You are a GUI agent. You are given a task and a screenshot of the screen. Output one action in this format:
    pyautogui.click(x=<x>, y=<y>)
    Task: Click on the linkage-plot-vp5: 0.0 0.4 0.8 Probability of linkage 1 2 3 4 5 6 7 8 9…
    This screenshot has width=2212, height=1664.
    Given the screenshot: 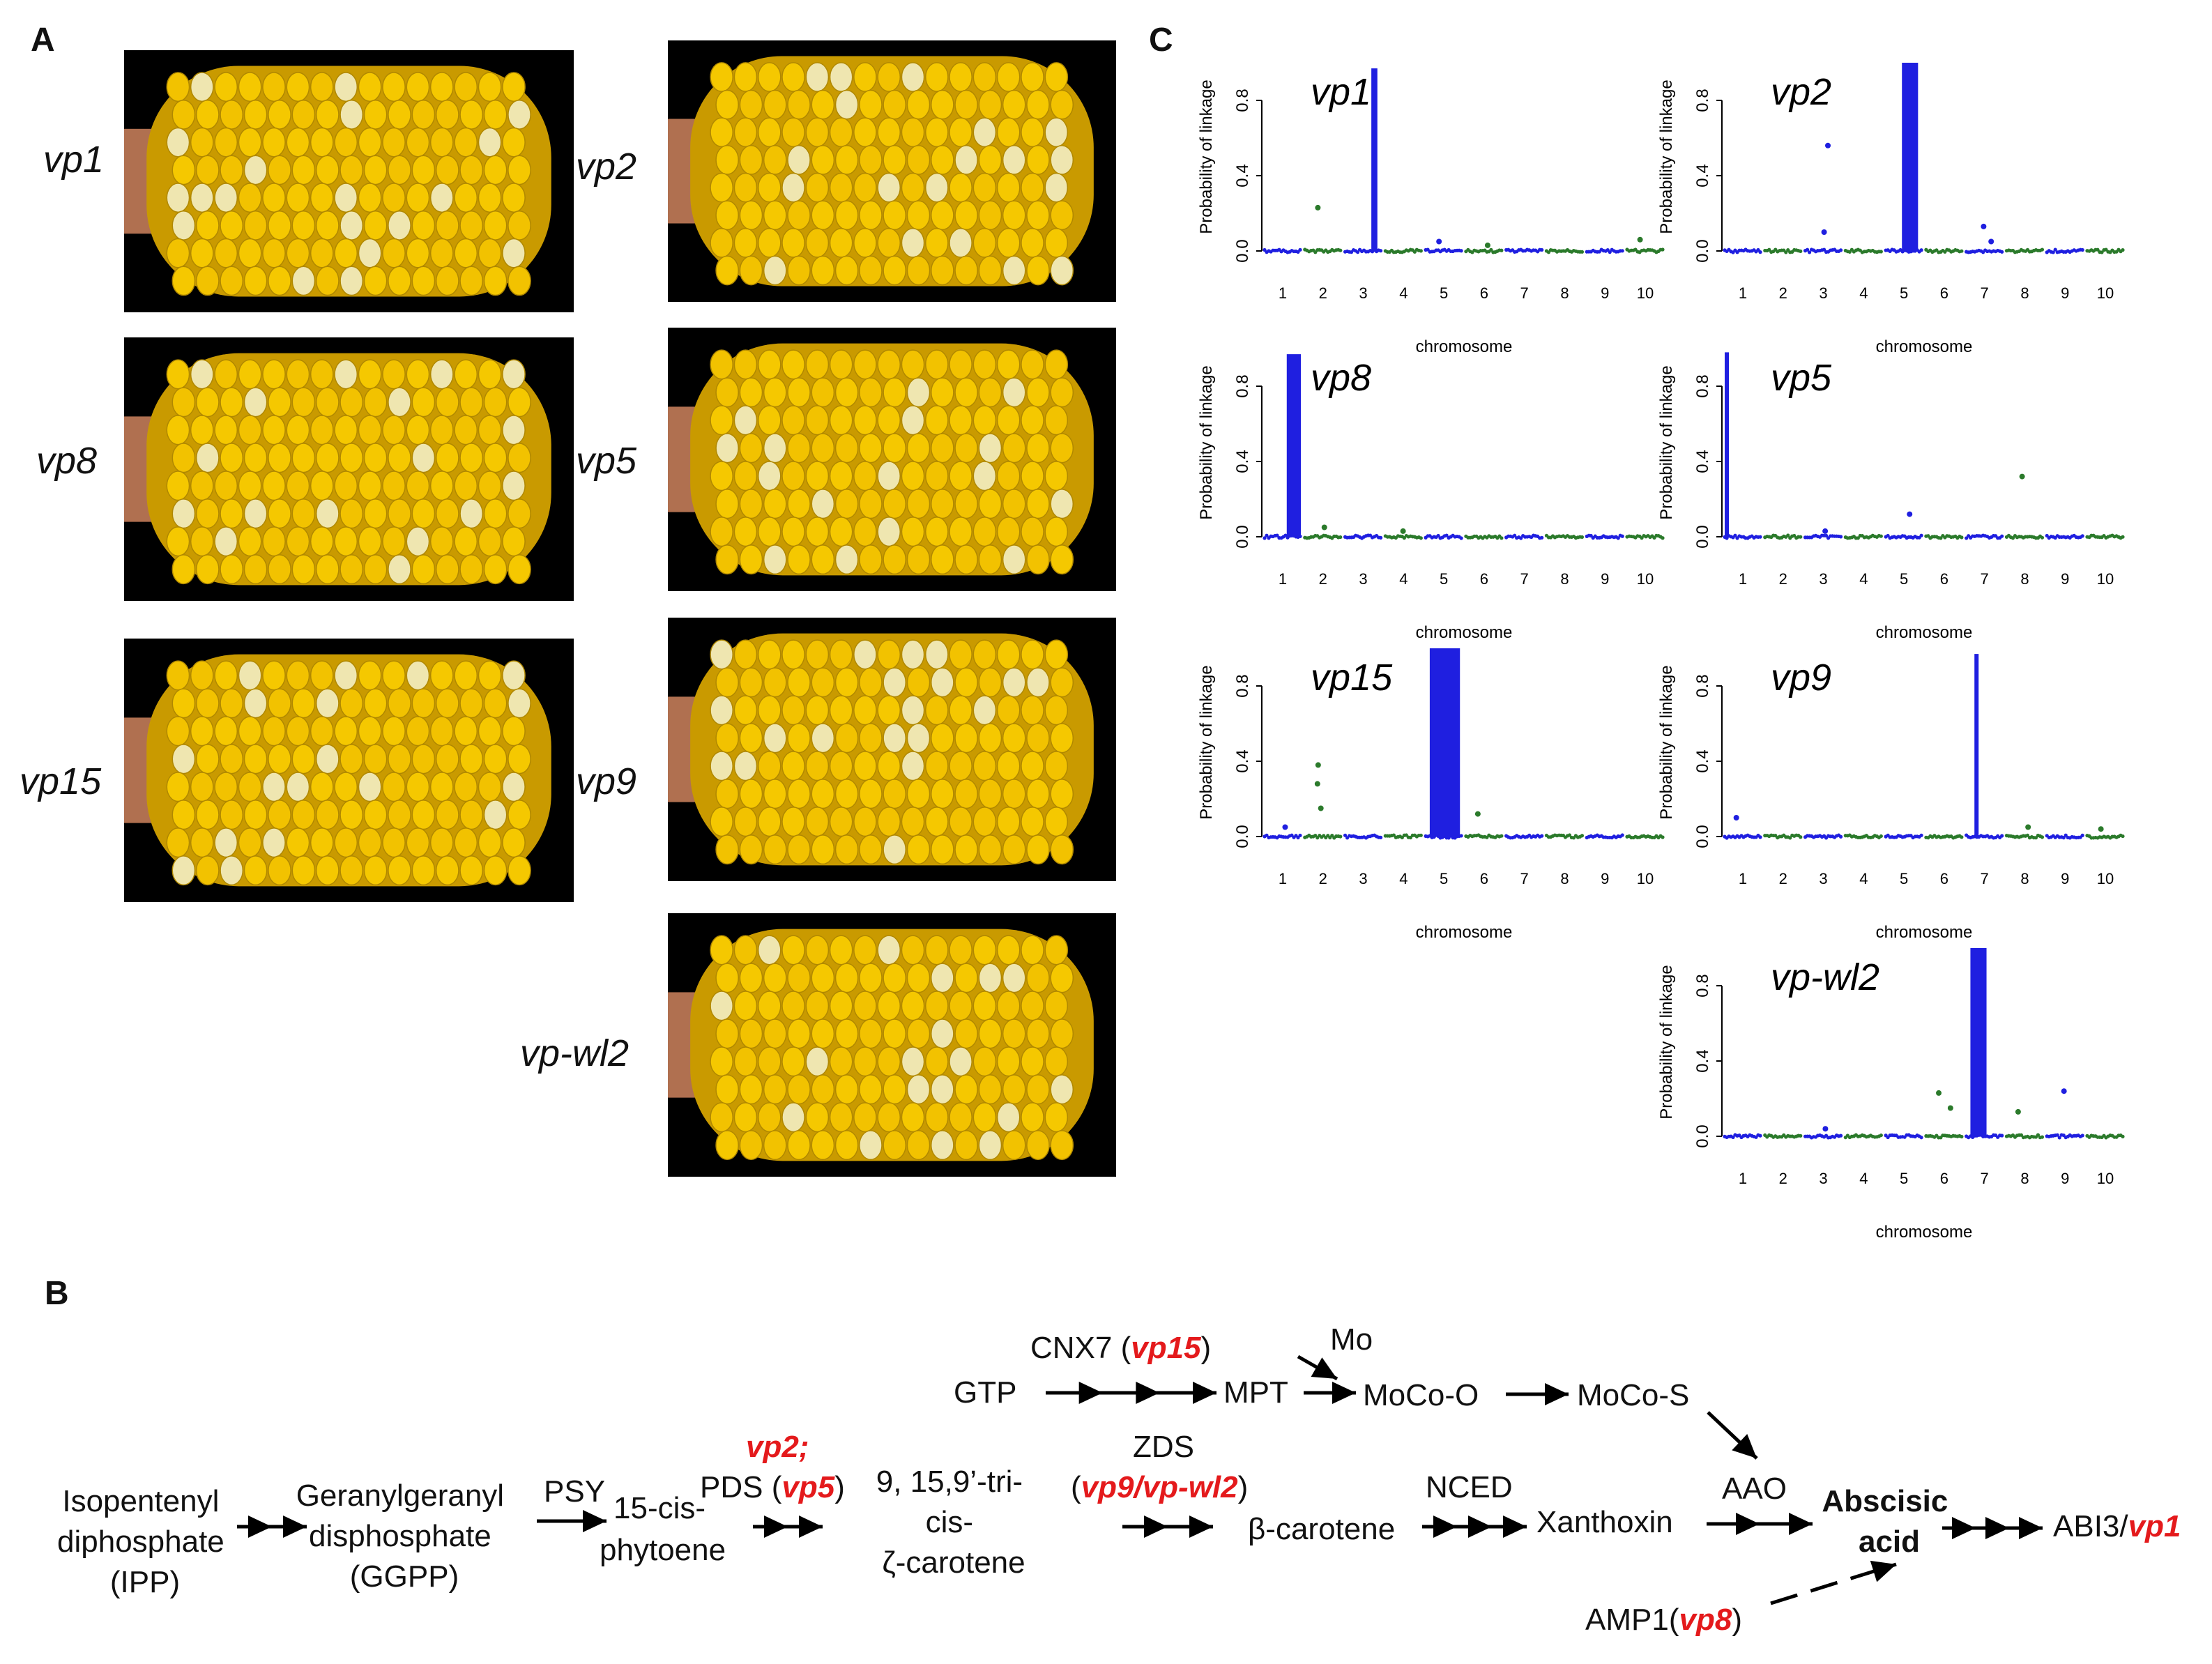 What is the action you would take?
    pyautogui.click(x=1885, y=488)
    